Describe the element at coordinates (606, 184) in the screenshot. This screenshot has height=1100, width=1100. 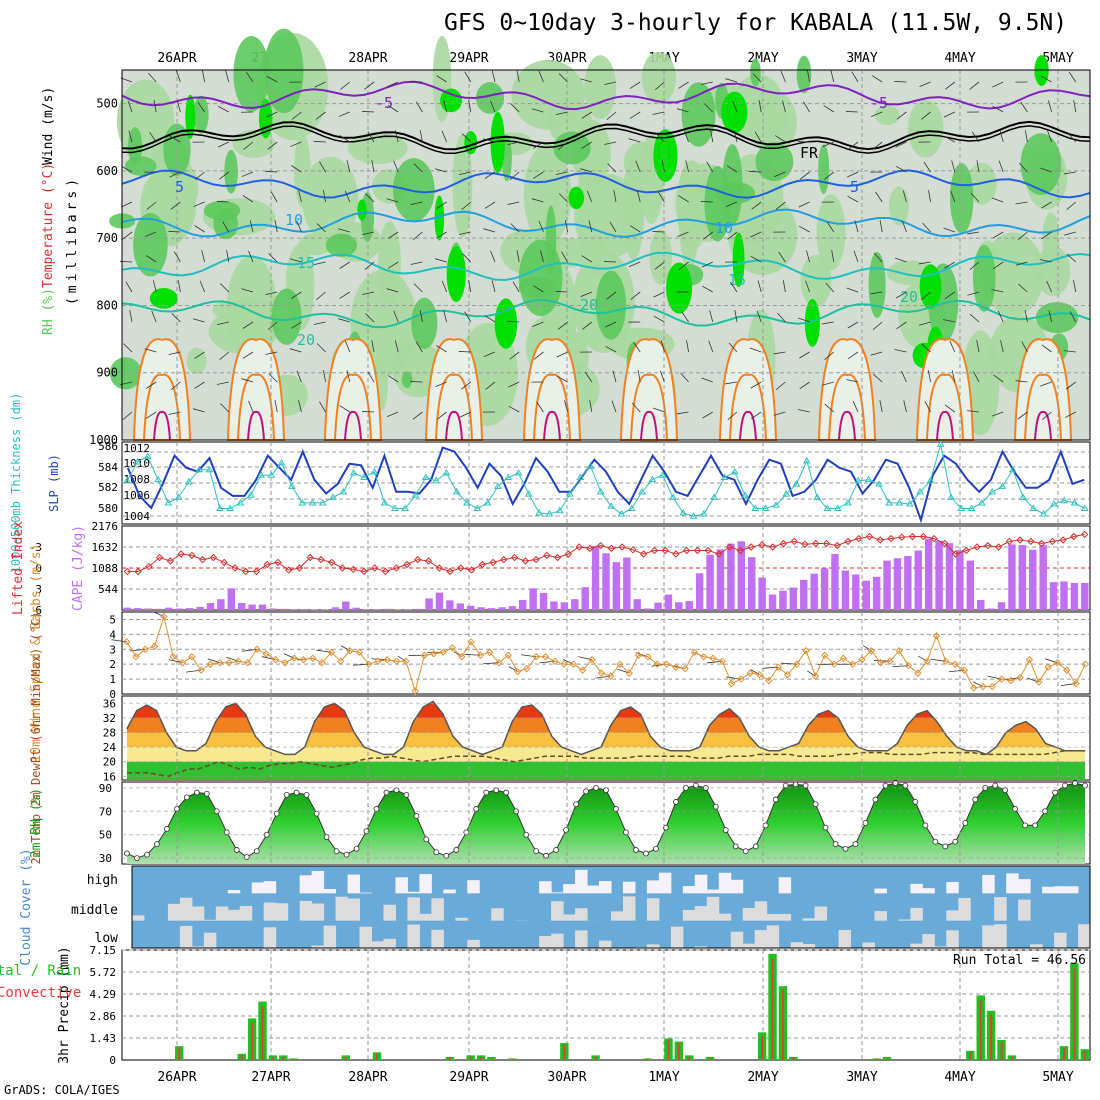
I see `isotherm-line` at that location.